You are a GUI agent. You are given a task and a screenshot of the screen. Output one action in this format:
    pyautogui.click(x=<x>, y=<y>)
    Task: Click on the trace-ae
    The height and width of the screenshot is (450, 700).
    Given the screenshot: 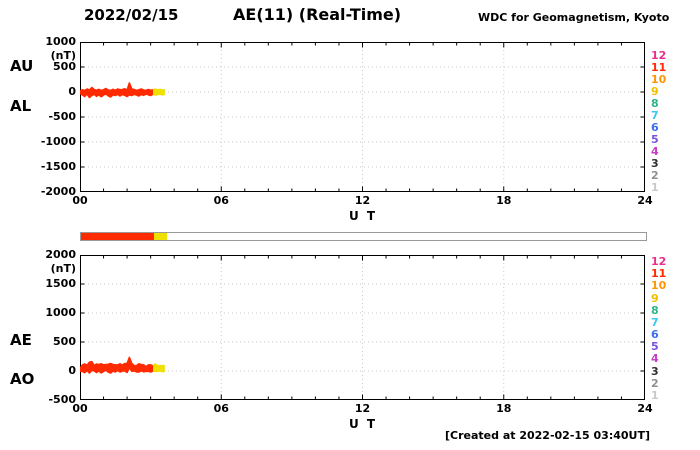 What is the action you would take?
    pyautogui.click(x=117, y=362)
    